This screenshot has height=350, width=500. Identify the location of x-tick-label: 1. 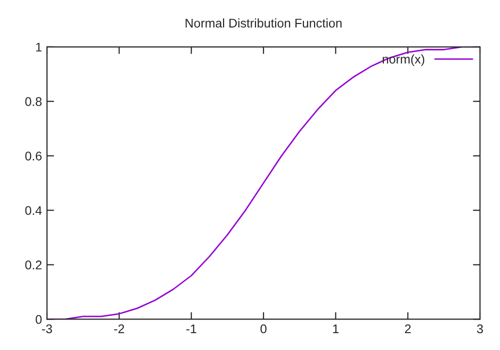
(336, 329).